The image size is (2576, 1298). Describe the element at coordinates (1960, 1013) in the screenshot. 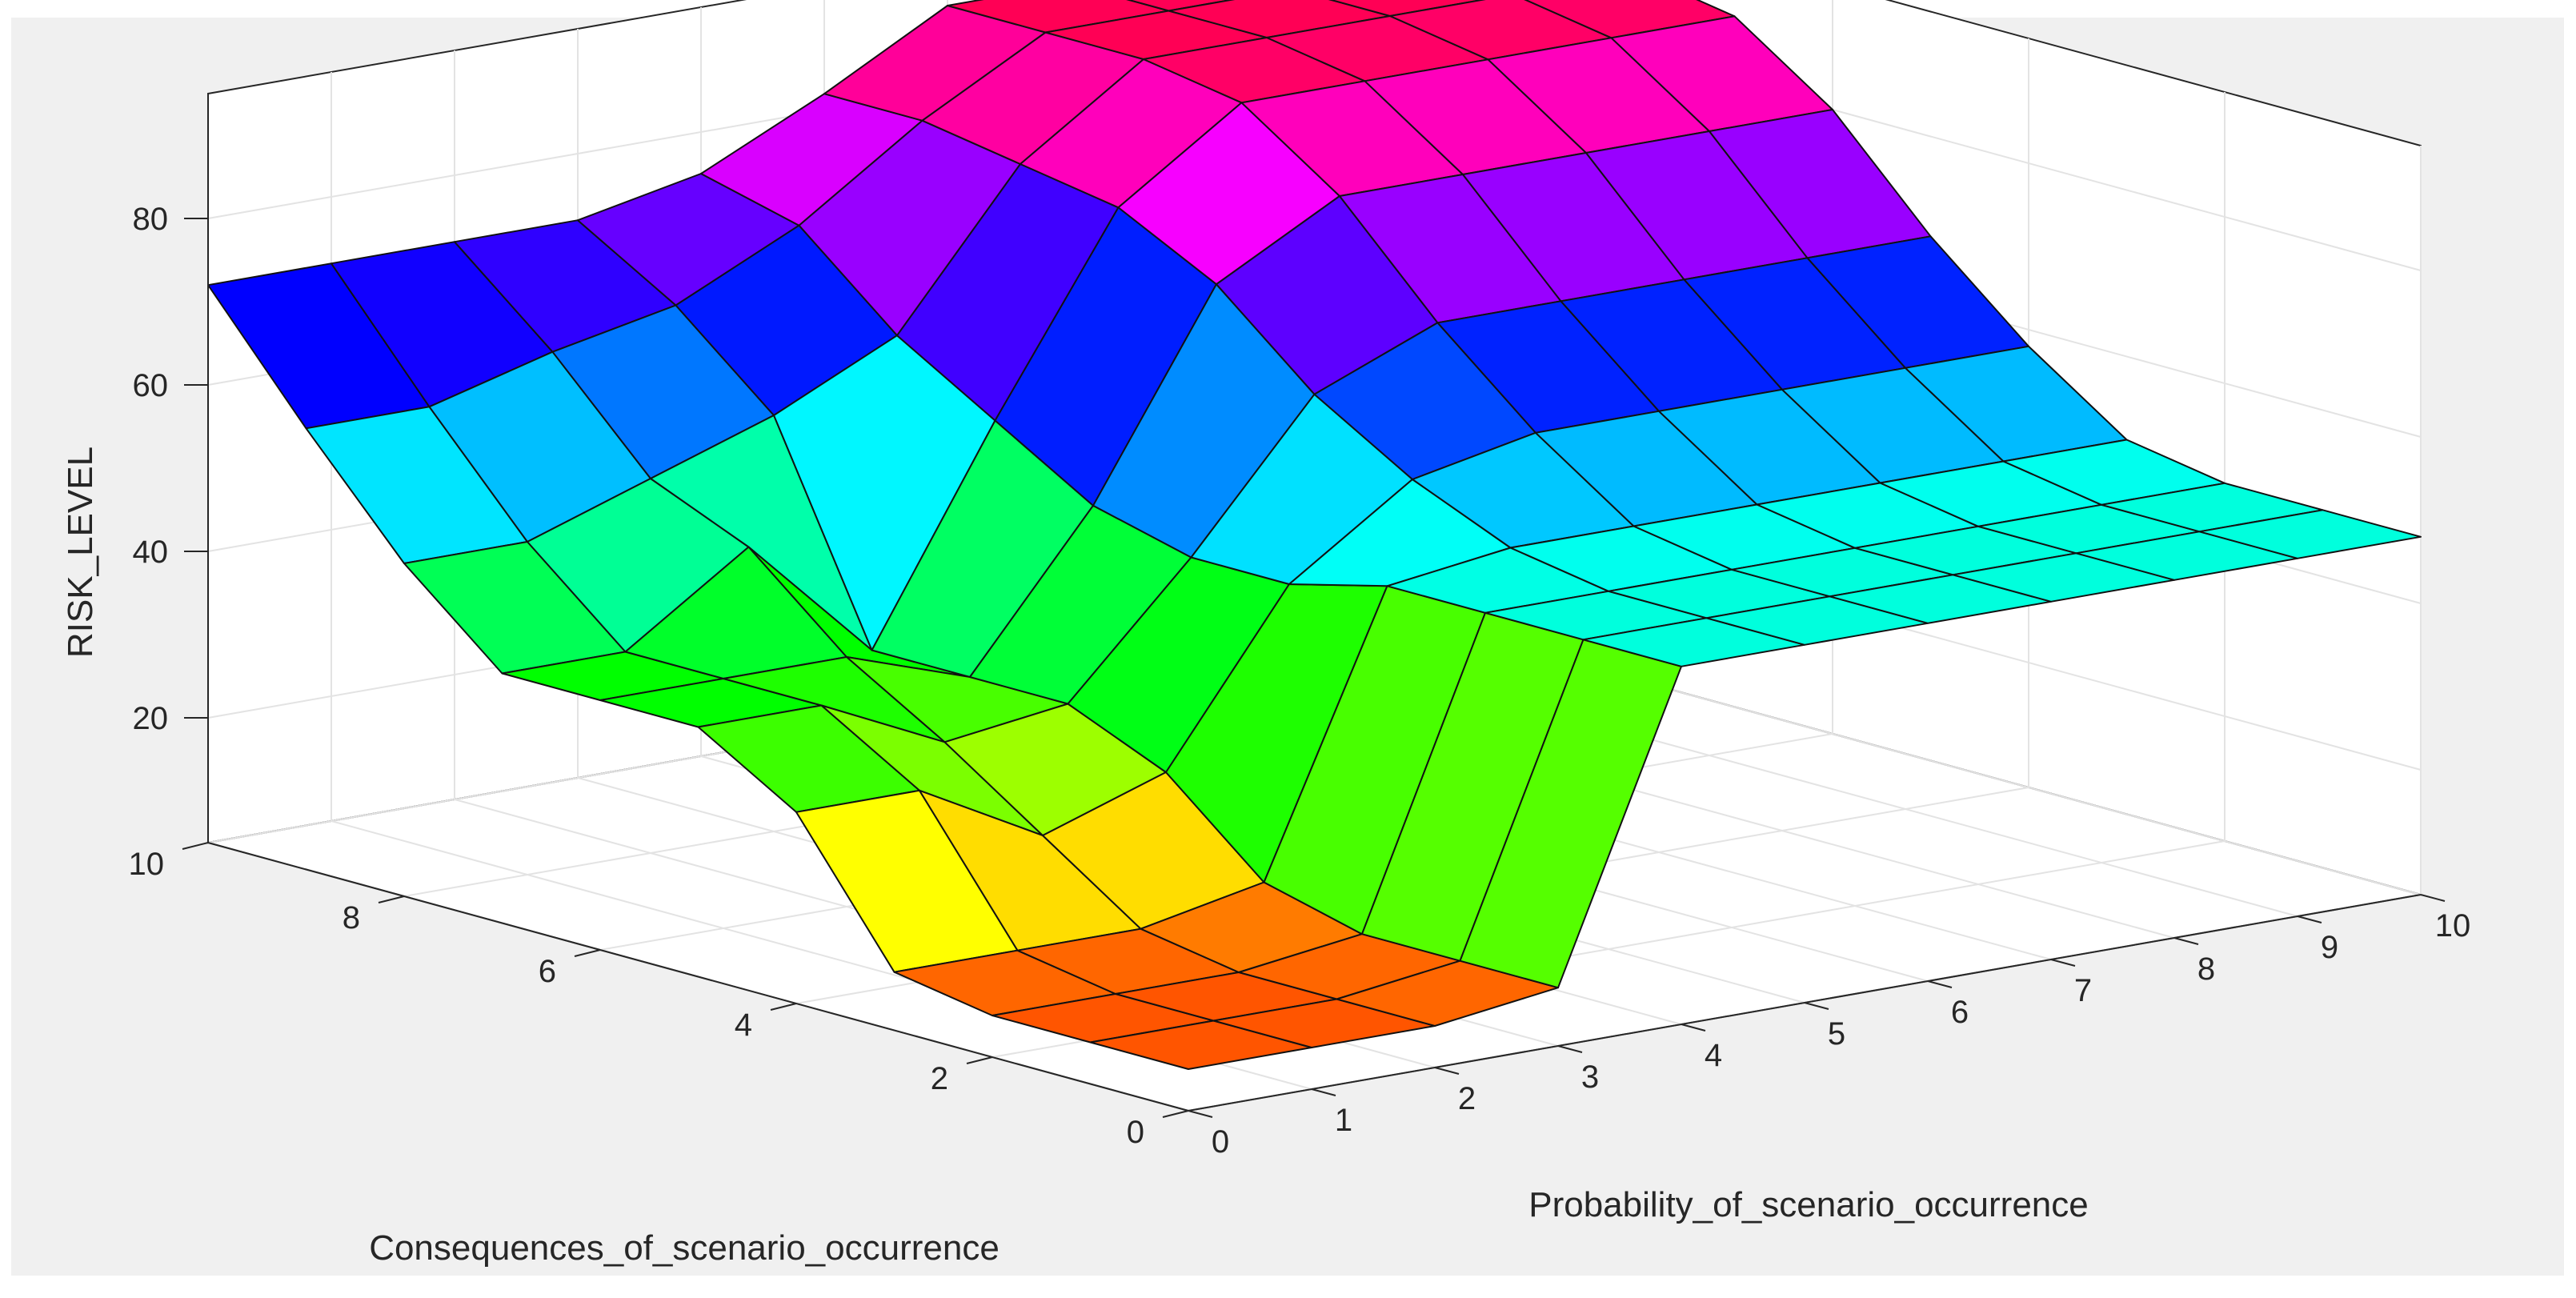

I see `x-tick-label: 6` at that location.